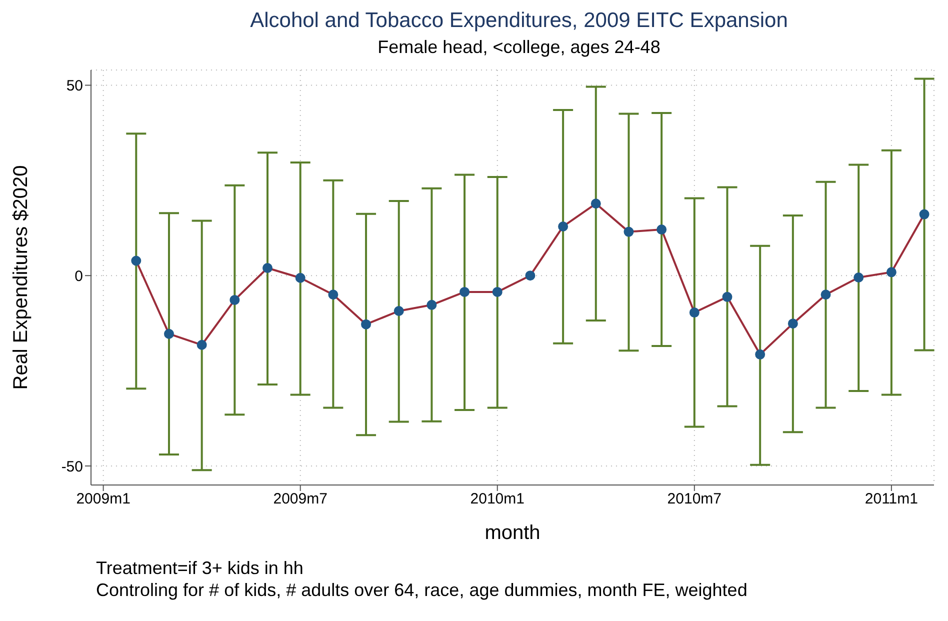 The width and height of the screenshot is (948, 621). What do you see at coordinates (300, 499) in the screenshot?
I see `x-tick-label: 2009m7` at bounding box center [300, 499].